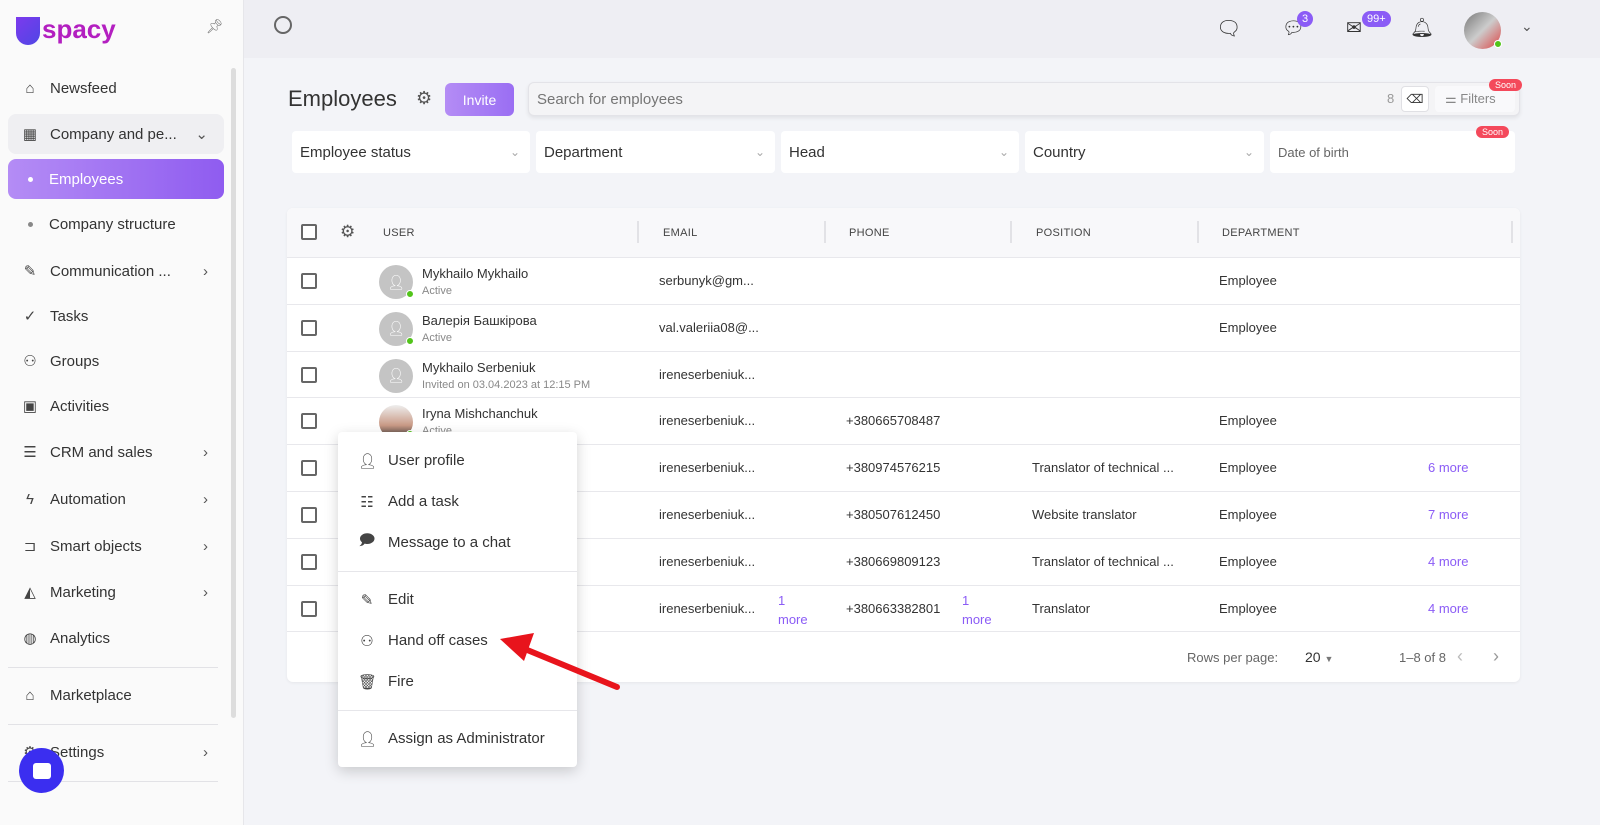 The image size is (1600, 825). Describe the element at coordinates (451, 739) in the screenshot. I see `menu-assign-admin: 👤︎ Assign as Administrator` at that location.